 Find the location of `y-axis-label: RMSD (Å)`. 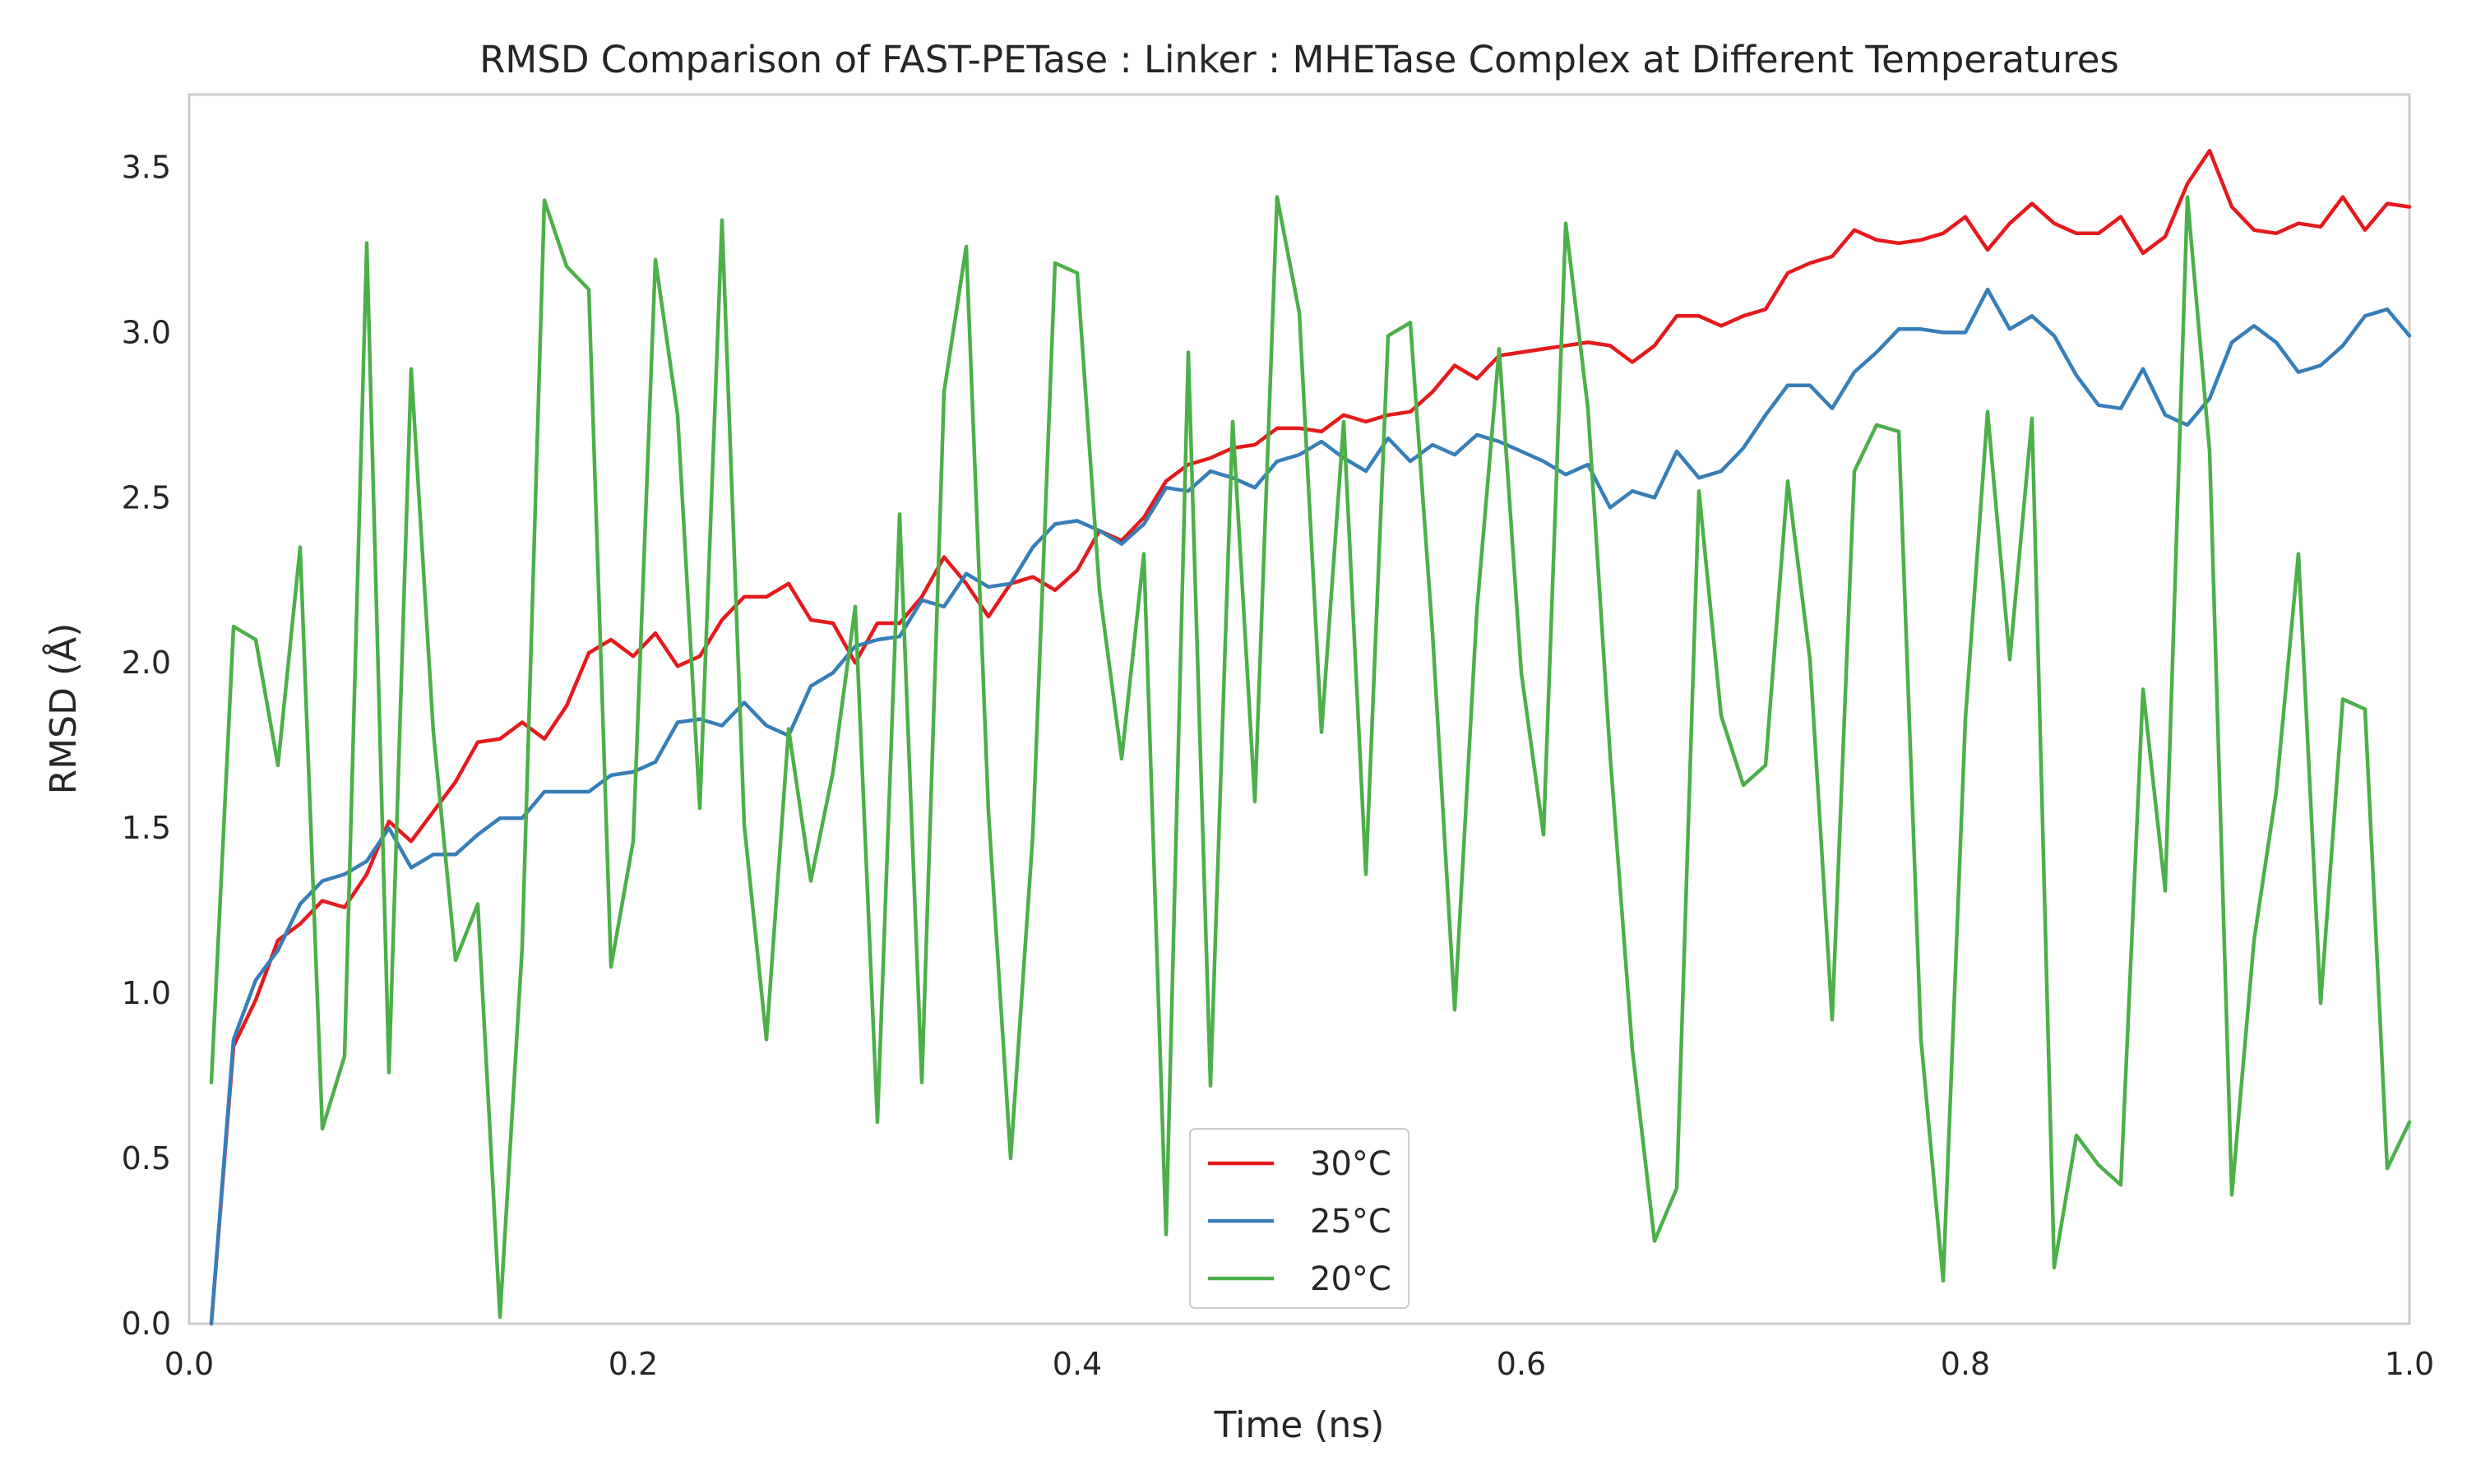

y-axis-label: RMSD (Å) is located at coordinates (63, 709).